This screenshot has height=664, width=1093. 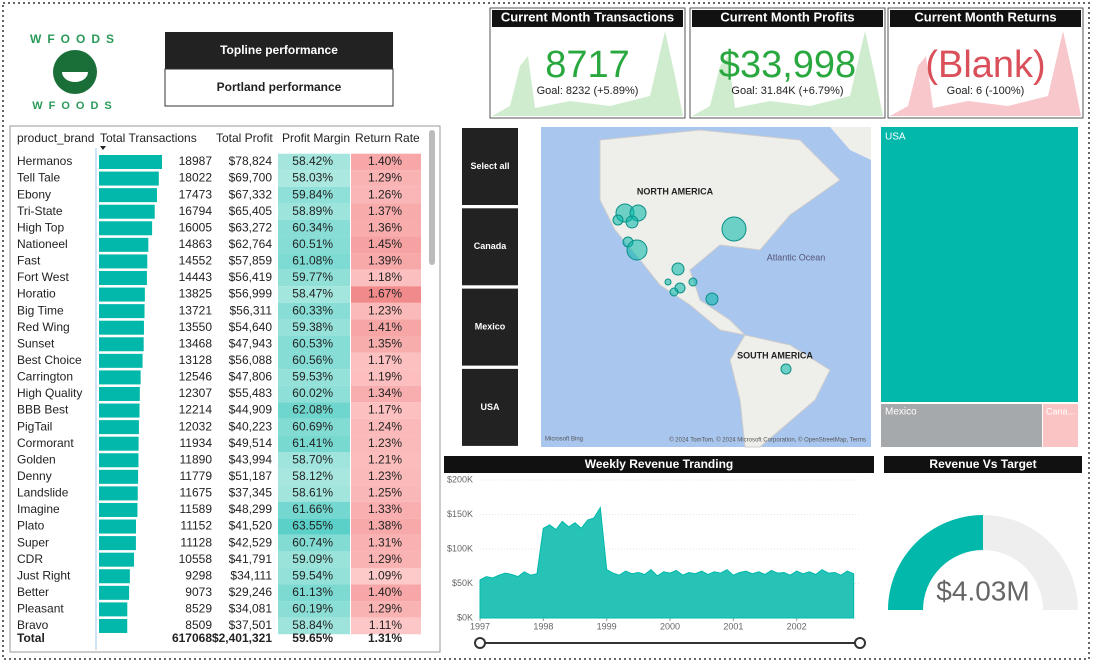 I want to click on kpi-title: Current Month Transactions, so click(x=587, y=16).